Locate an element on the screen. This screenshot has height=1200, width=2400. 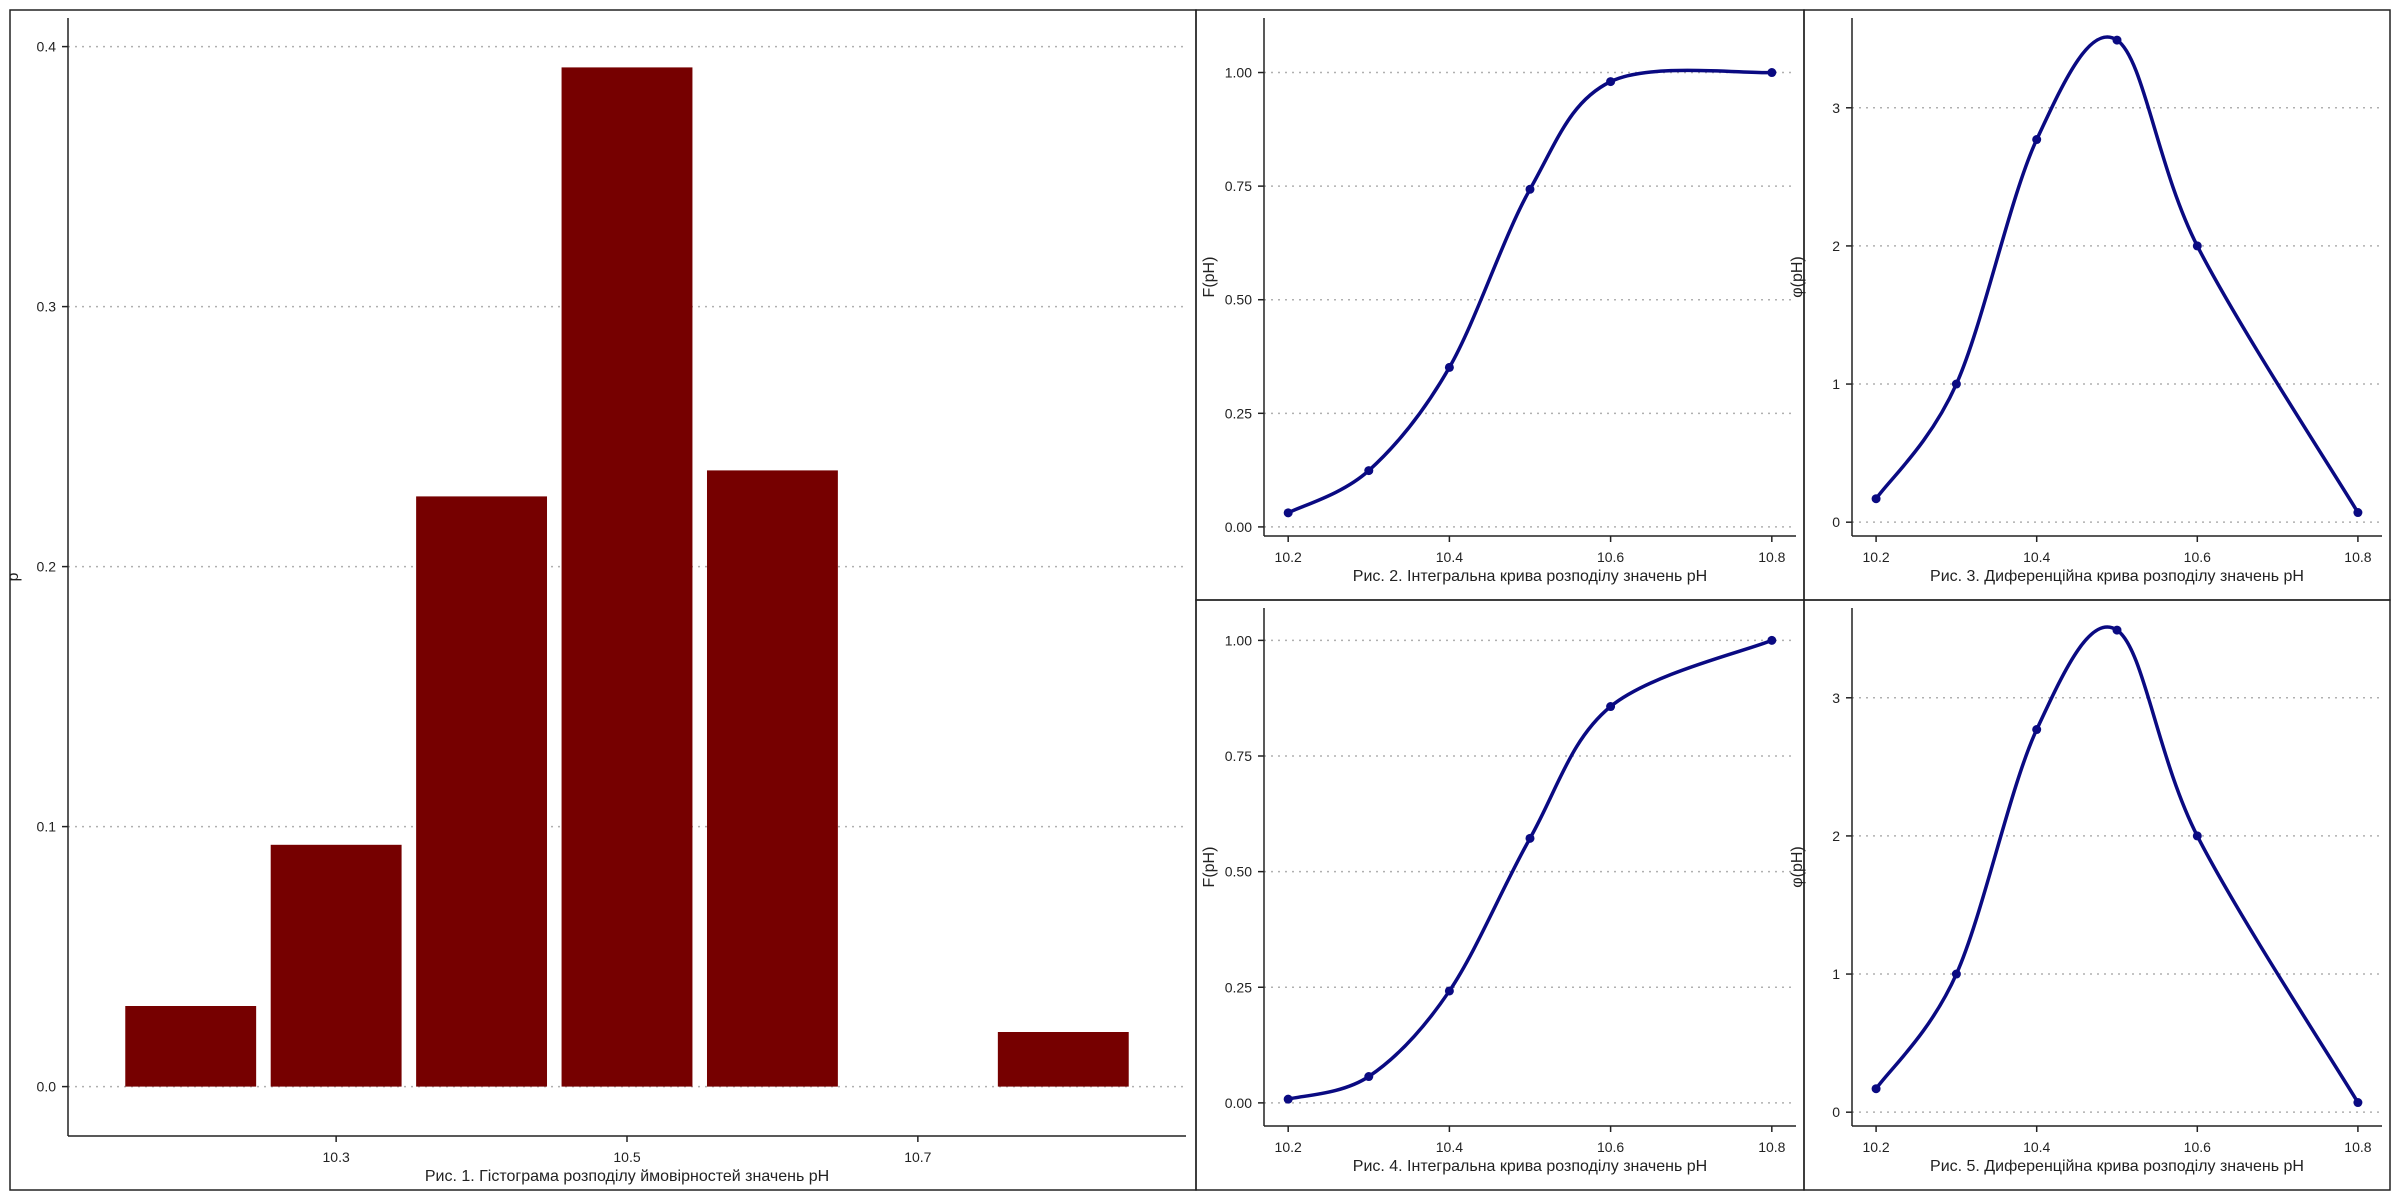
y-tick-label: 0.2 is located at coordinates (47, 567).